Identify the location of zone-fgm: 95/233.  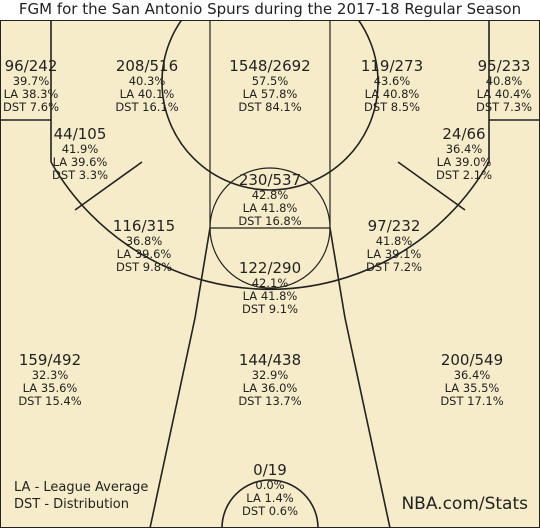
(504, 66).